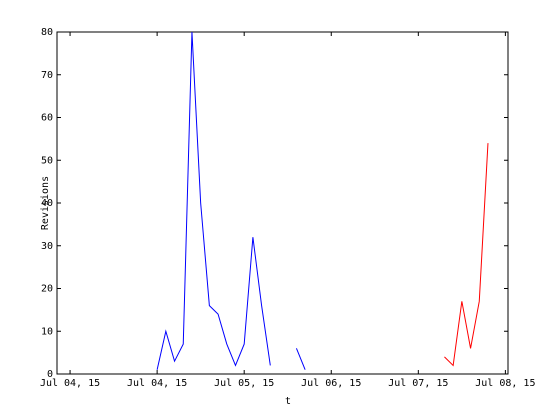 This screenshot has height=420, width=560. I want to click on y-tick-label: 80, so click(47, 32).